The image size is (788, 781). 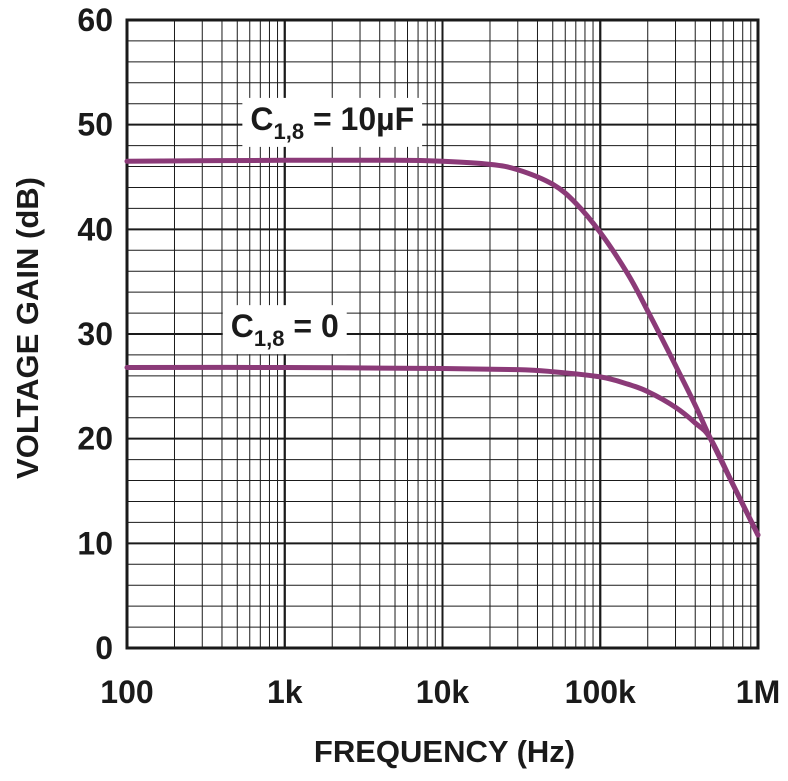 I want to click on y-tick-label: 20, so click(x=95, y=439).